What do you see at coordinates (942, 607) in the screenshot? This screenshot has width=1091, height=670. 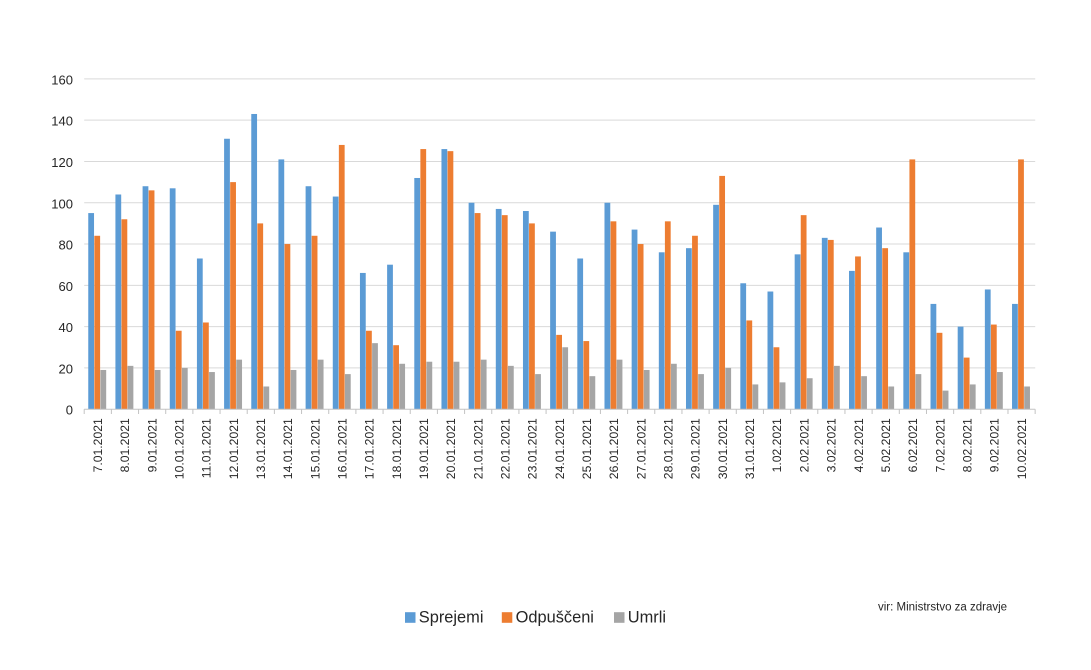 I see `svg-text: vir: Ministrstvo za zdravje` at bounding box center [942, 607].